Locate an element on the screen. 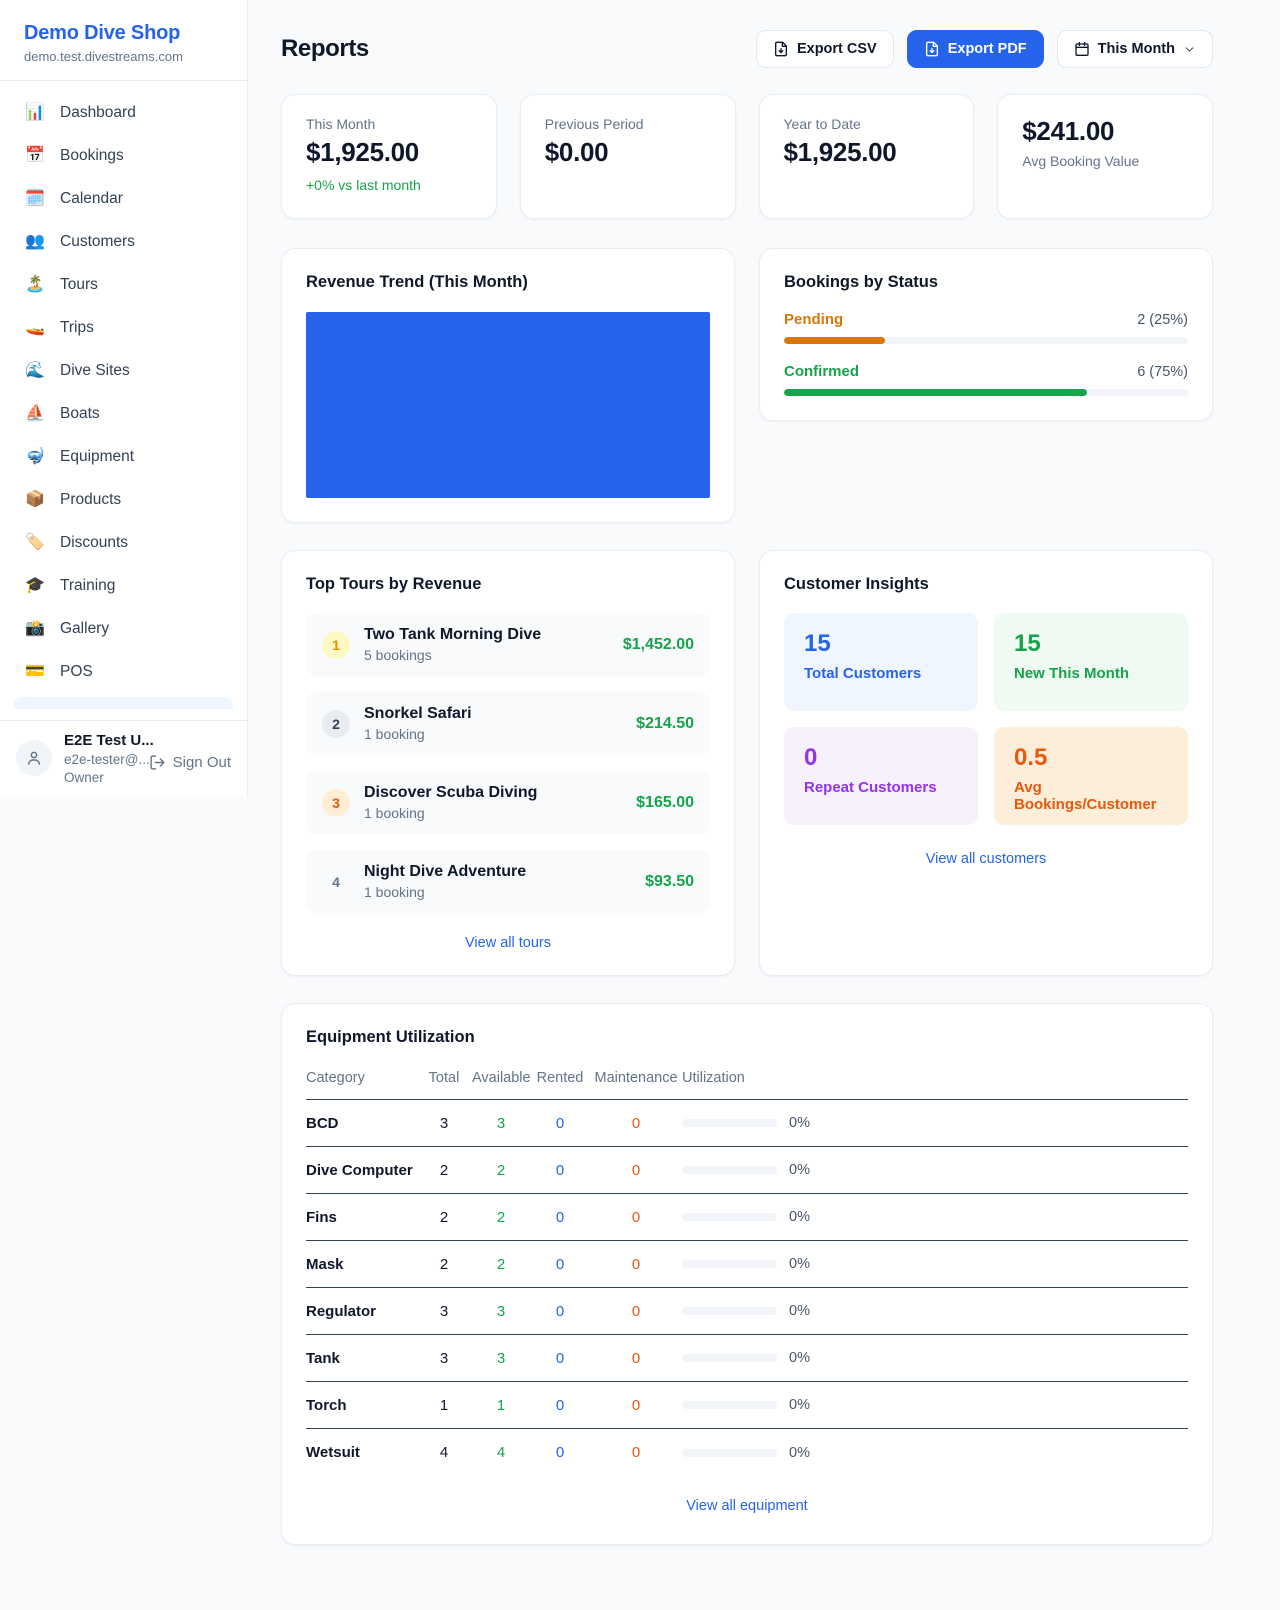 The image size is (1280, 1610). credit-card-icon: 💳 is located at coordinates (35, 671).